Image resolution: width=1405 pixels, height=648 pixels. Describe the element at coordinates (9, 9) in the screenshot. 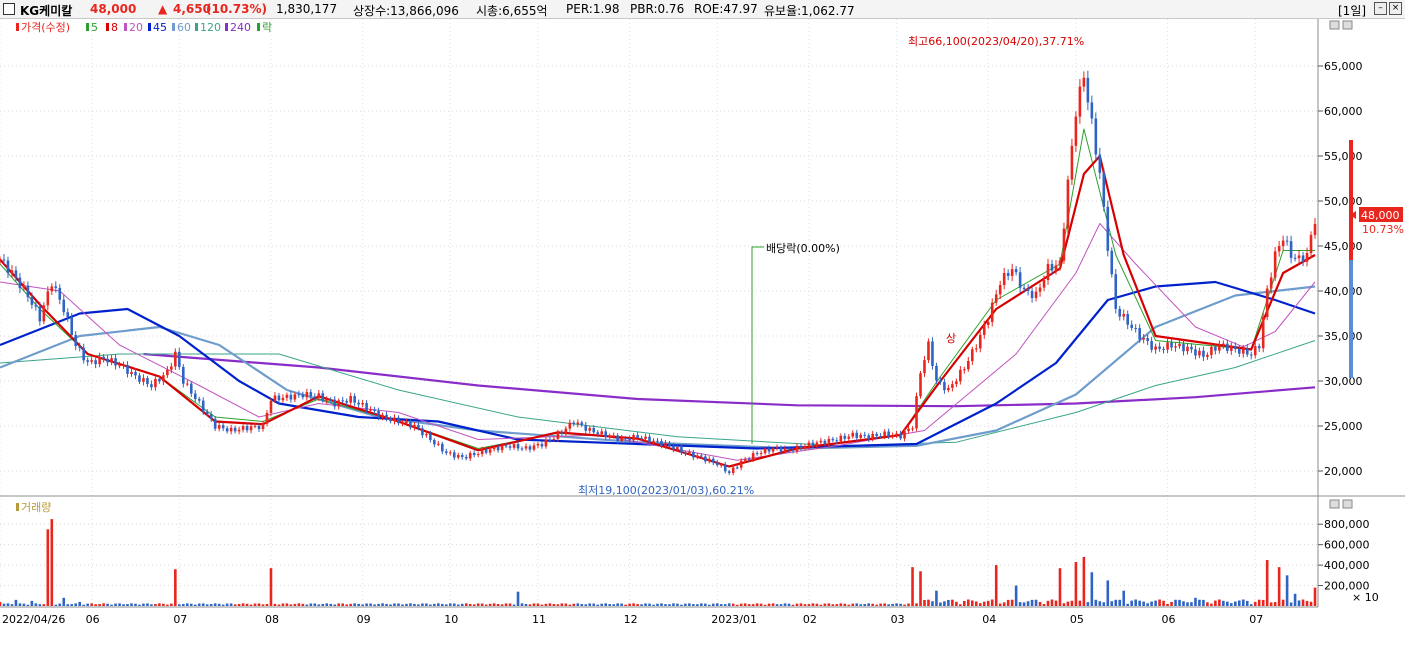

I see `select-checkbox` at that location.